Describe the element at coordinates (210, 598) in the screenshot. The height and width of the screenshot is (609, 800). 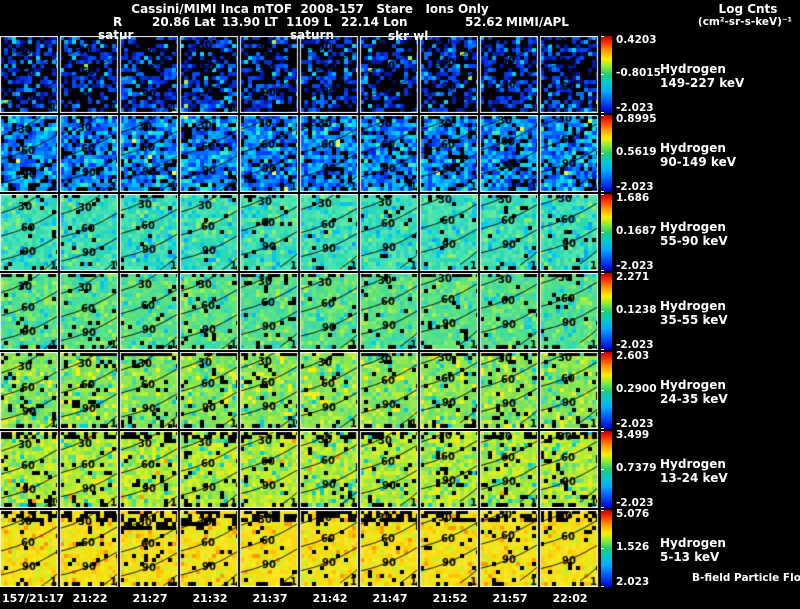
I see `time-tick: 21:32` at that location.